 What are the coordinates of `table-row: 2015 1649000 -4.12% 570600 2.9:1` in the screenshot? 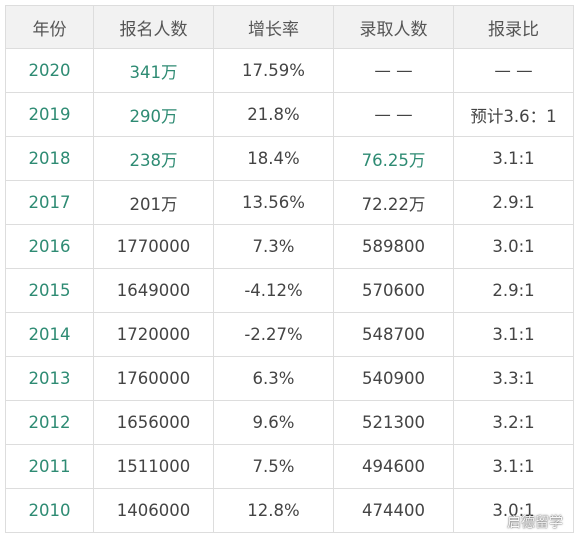 It's located at (289, 290).